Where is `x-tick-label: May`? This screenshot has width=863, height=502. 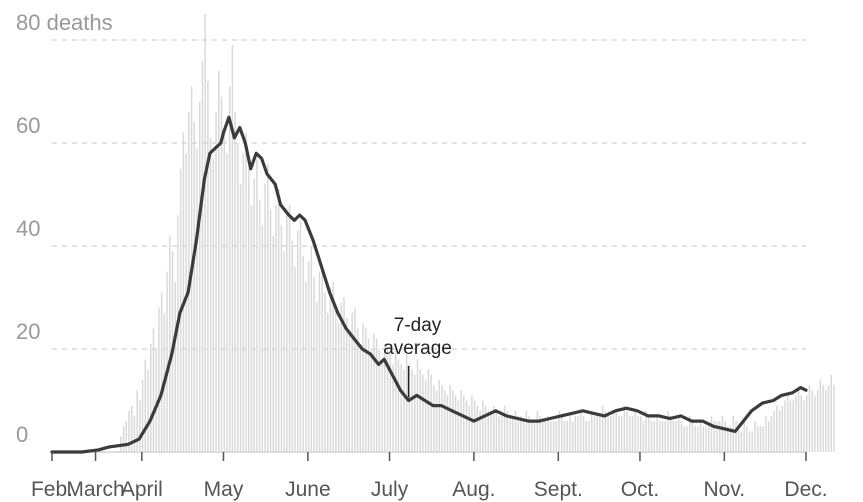
x-tick-label: May is located at coordinates (224, 489).